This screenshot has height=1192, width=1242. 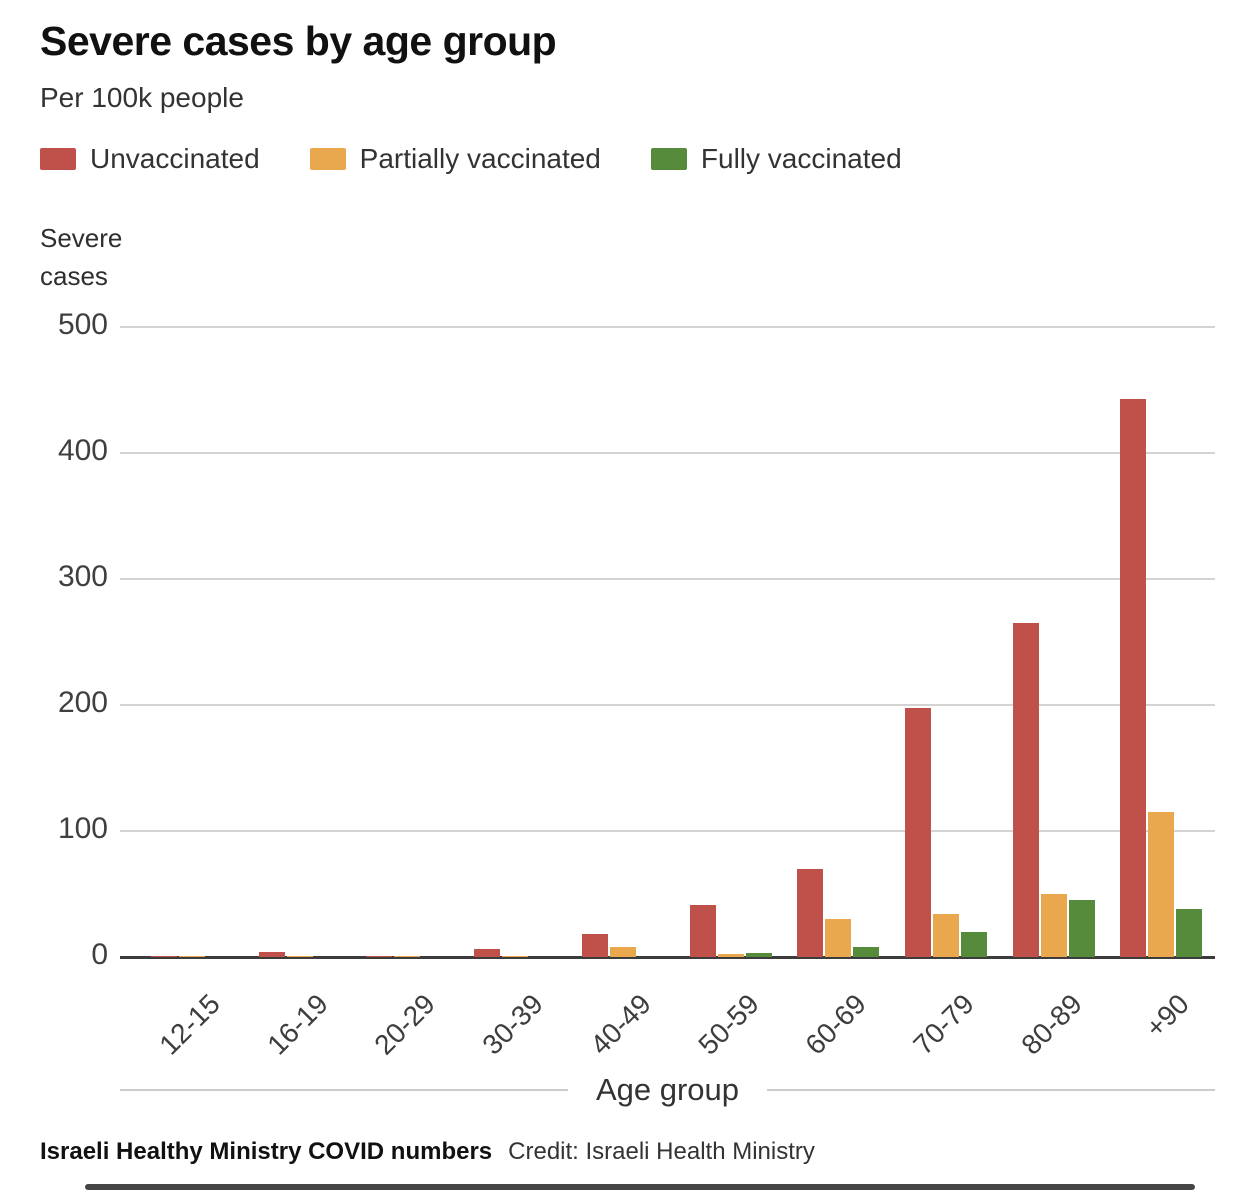 What do you see at coordinates (801, 158) in the screenshot?
I see `legend-label-fully-vaccinated: Fully vaccinated` at bounding box center [801, 158].